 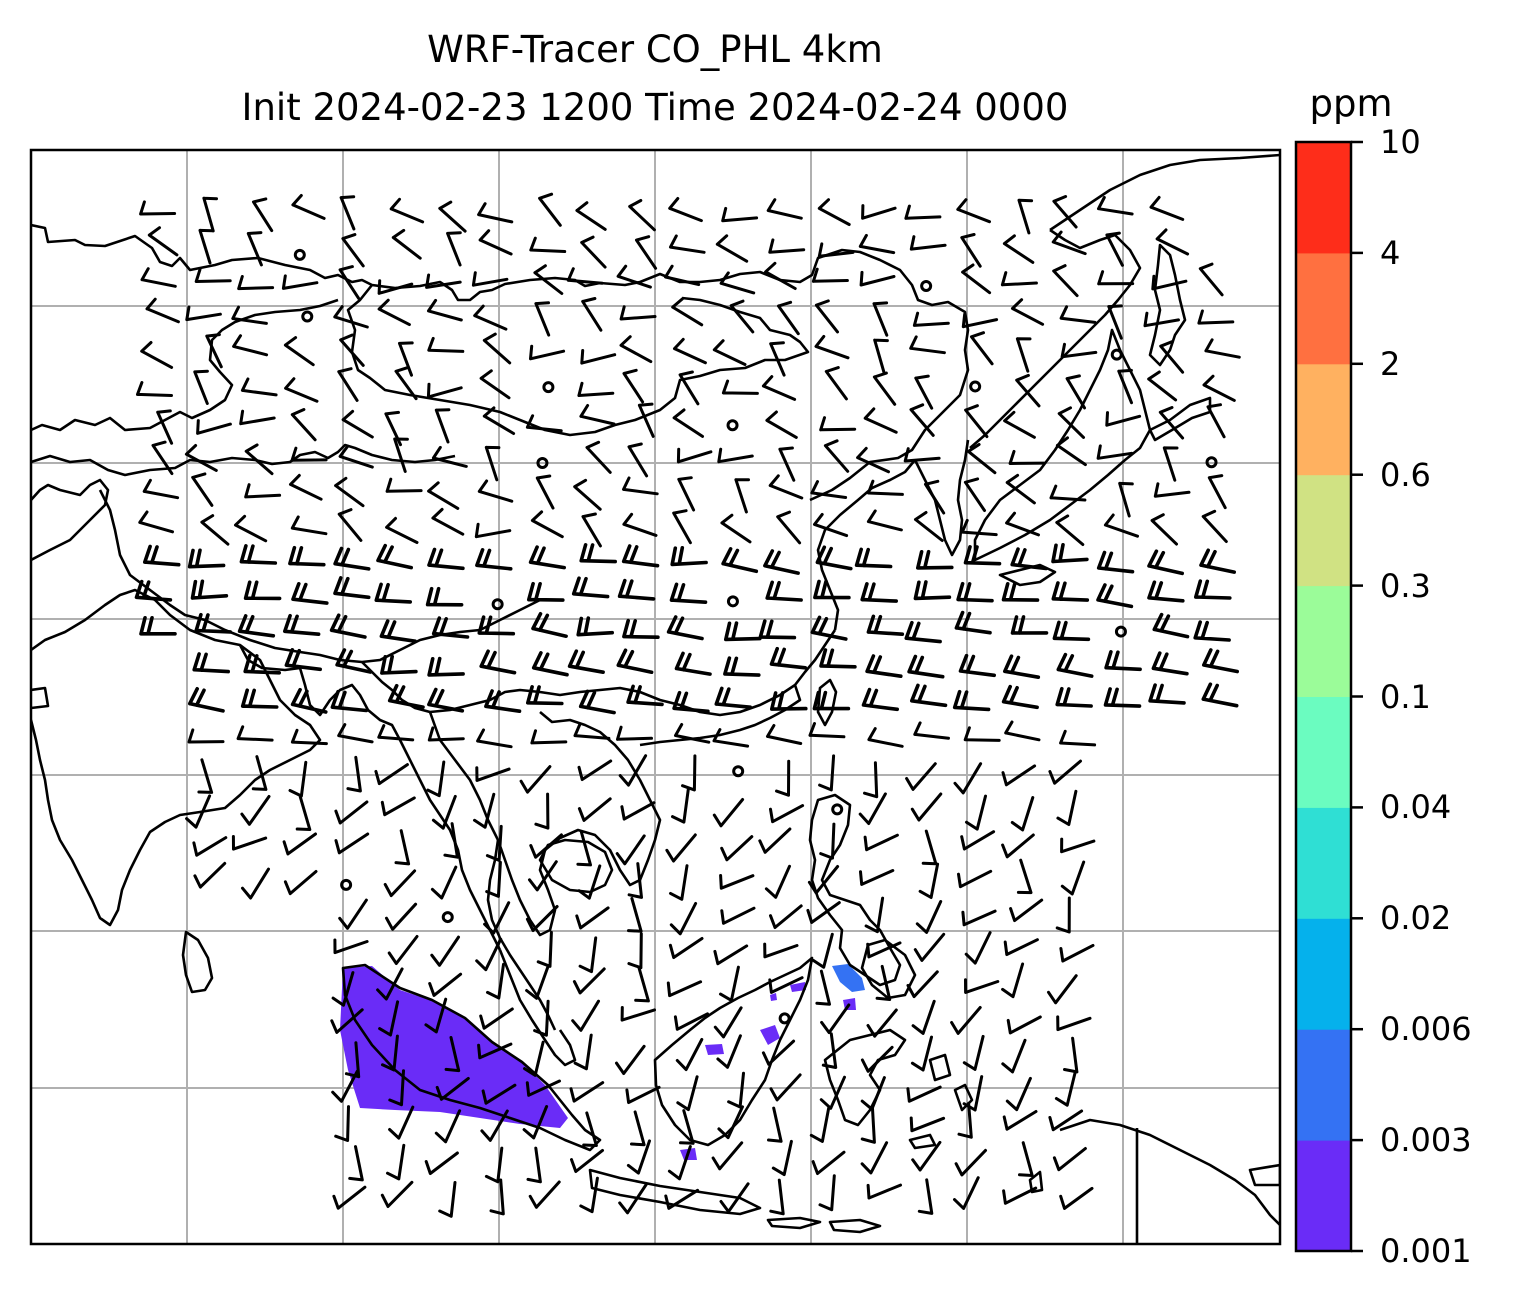 What do you see at coordinates (1323, 696) in the screenshot?
I see `colorbar-frame` at bounding box center [1323, 696].